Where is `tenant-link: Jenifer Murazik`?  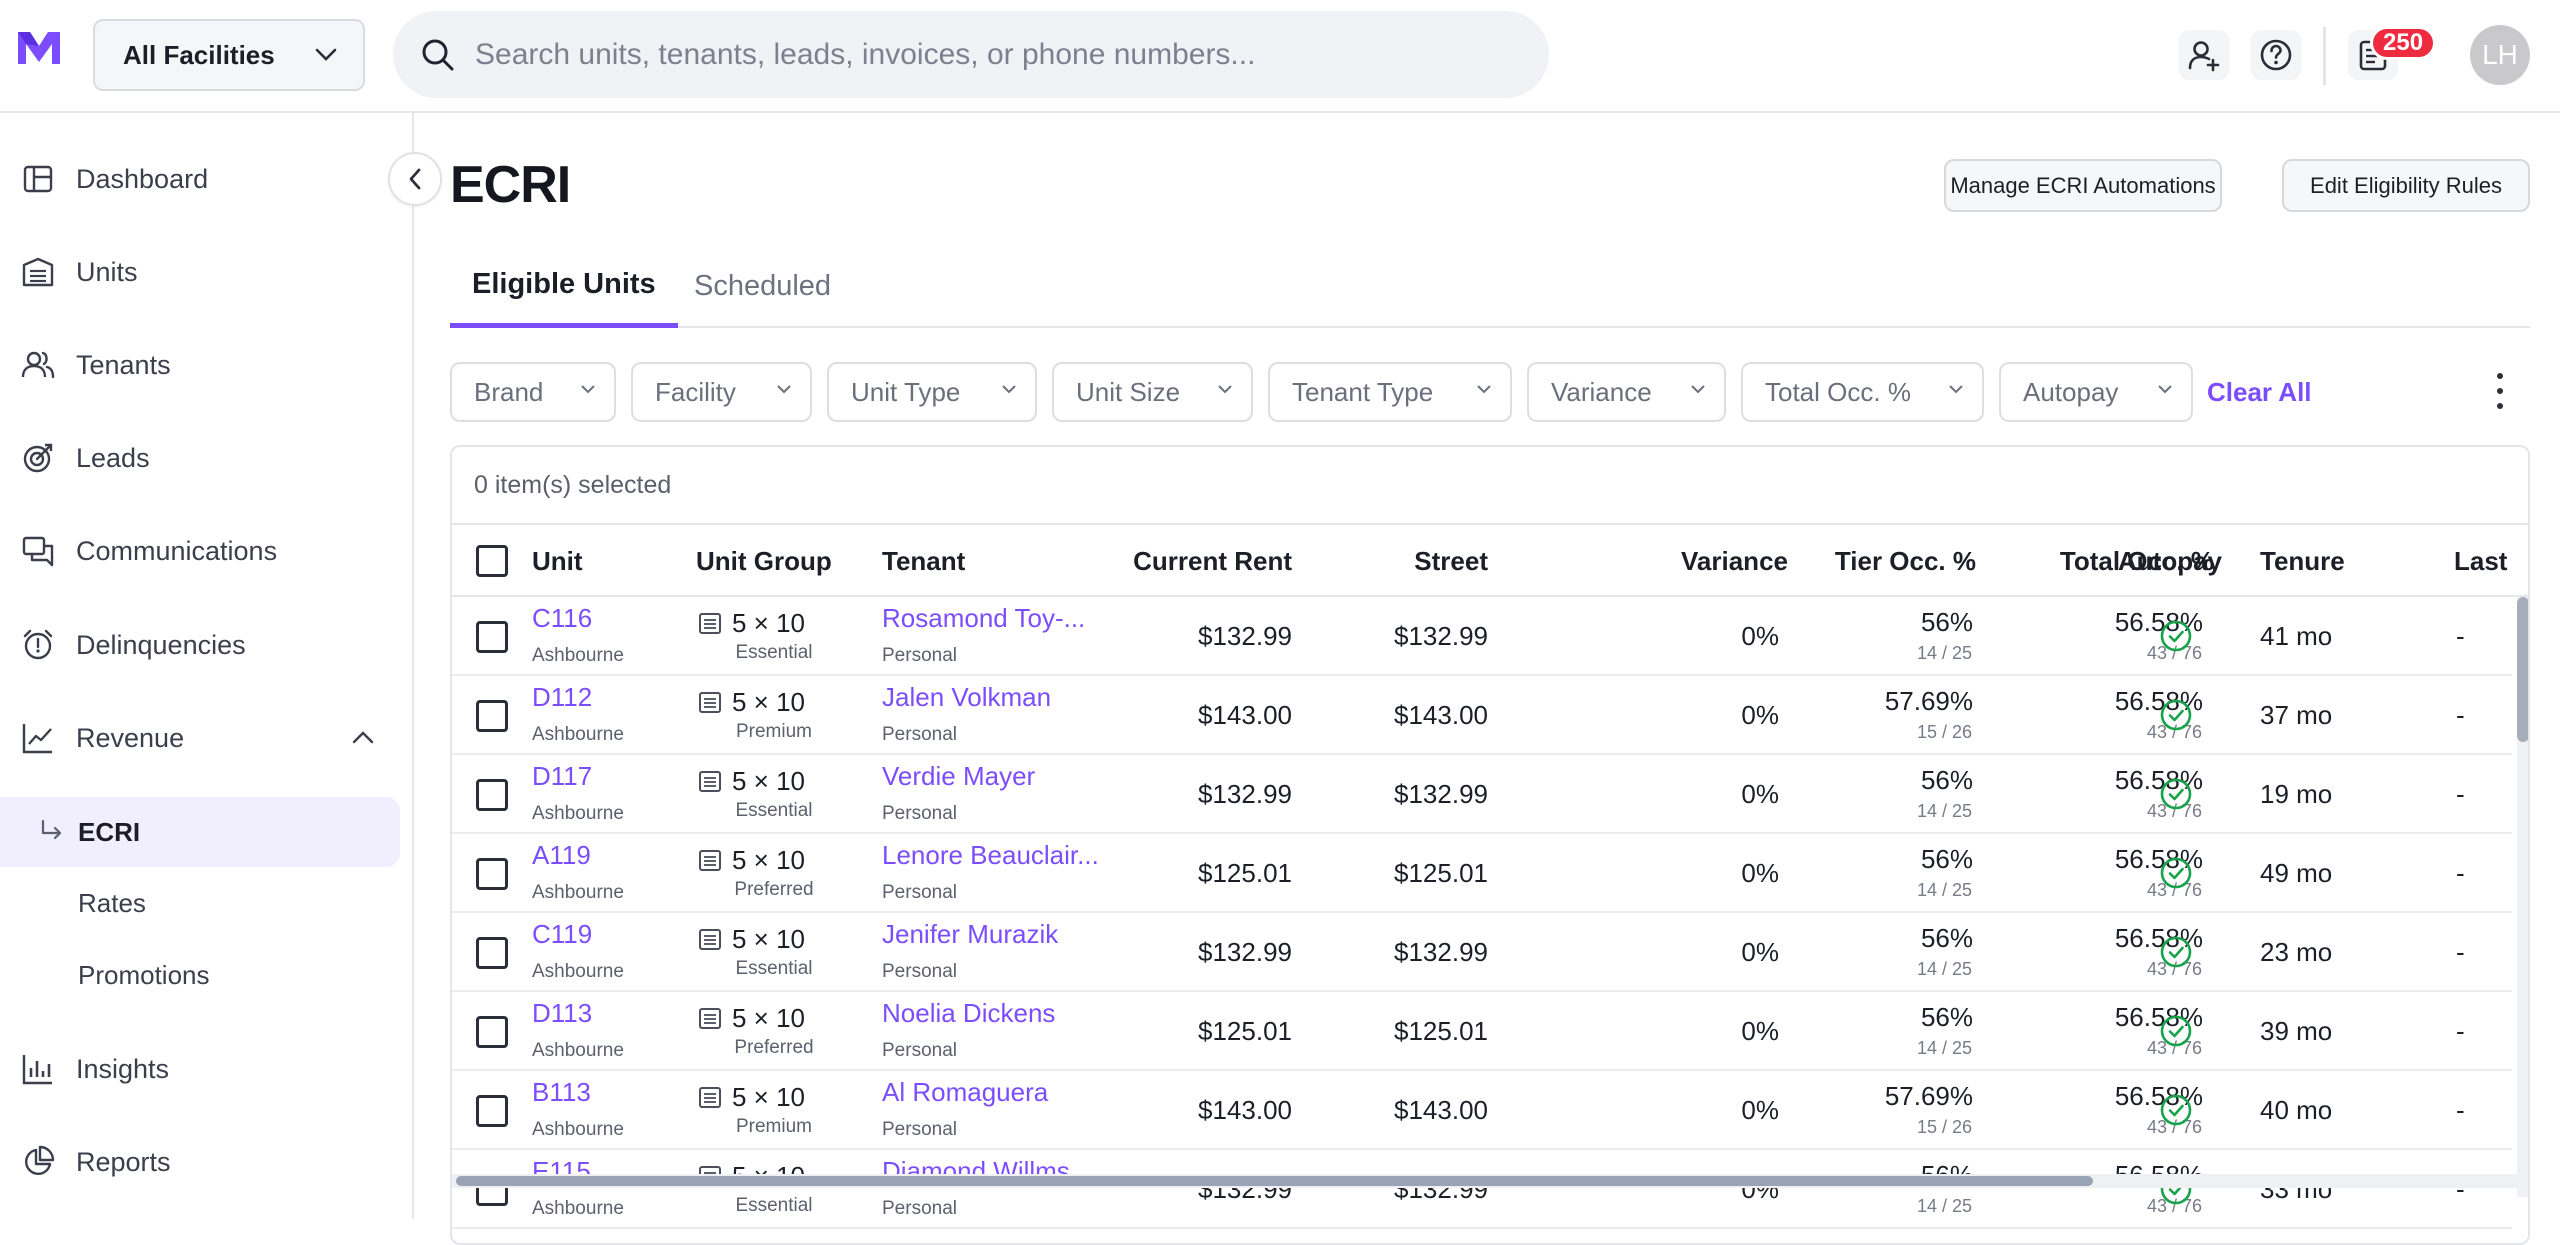
tenant-link: Jenifer Murazik is located at coordinates (970, 934).